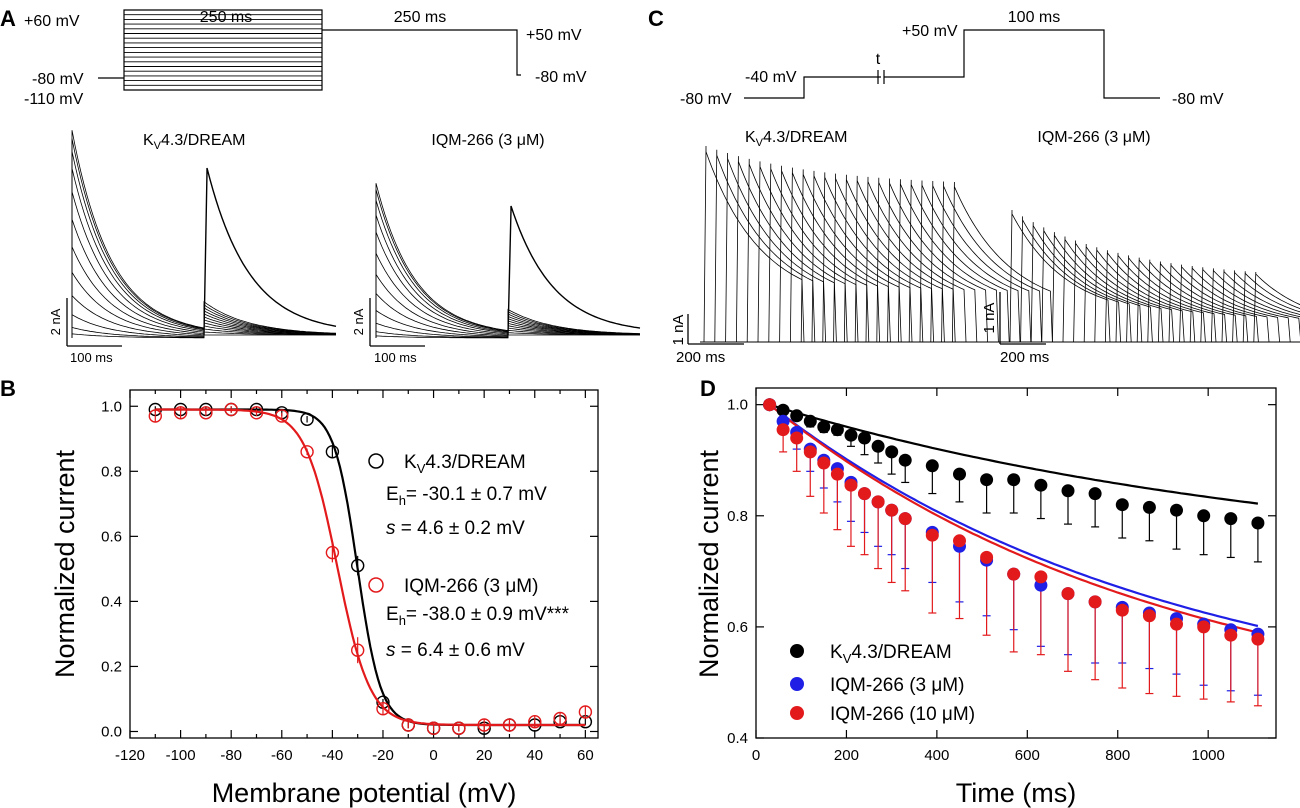 The height and width of the screenshot is (808, 1300). Describe the element at coordinates (223, 50) in the screenshot. I see `protocol-a-steps` at that location.